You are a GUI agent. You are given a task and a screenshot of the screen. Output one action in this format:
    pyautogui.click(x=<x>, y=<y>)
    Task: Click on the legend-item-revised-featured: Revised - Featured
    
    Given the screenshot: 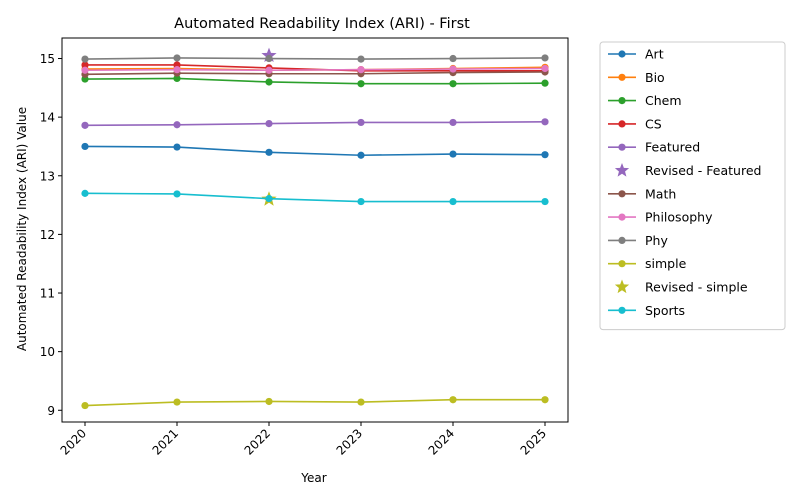 What is the action you would take?
    pyautogui.click(x=687, y=170)
    